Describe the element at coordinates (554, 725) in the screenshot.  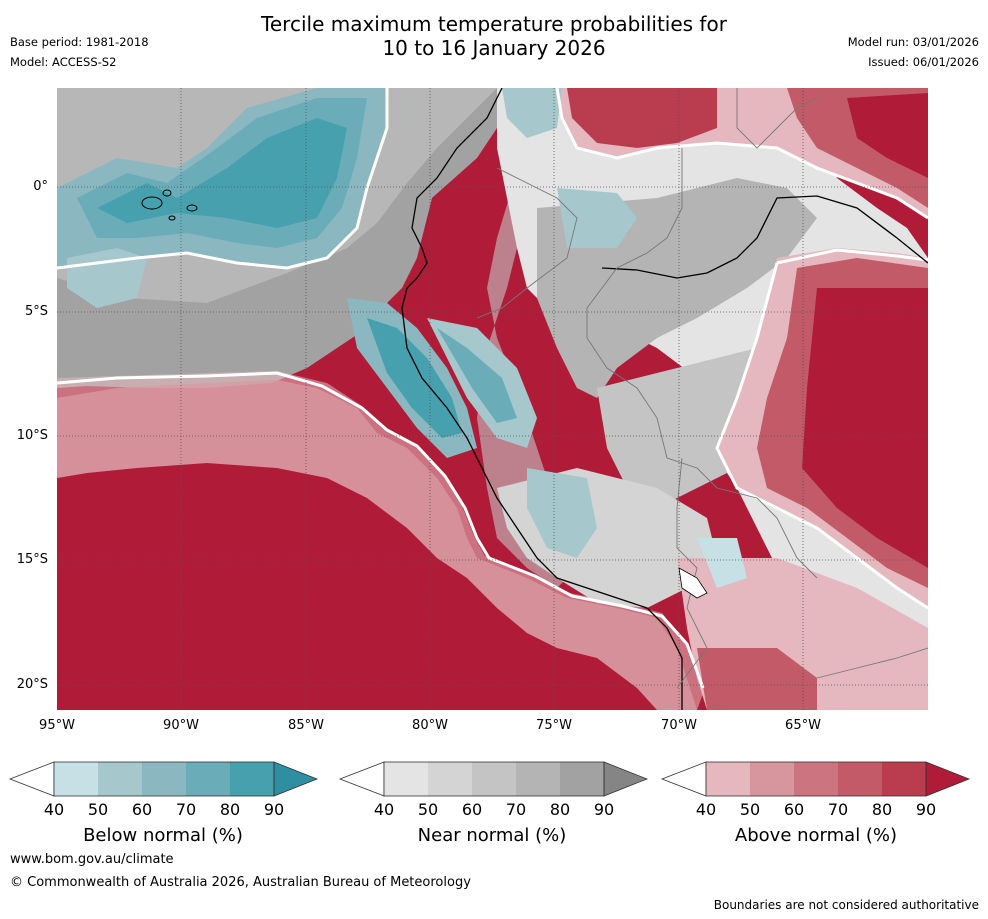
I see `lon-label-75w: 75°W` at that location.